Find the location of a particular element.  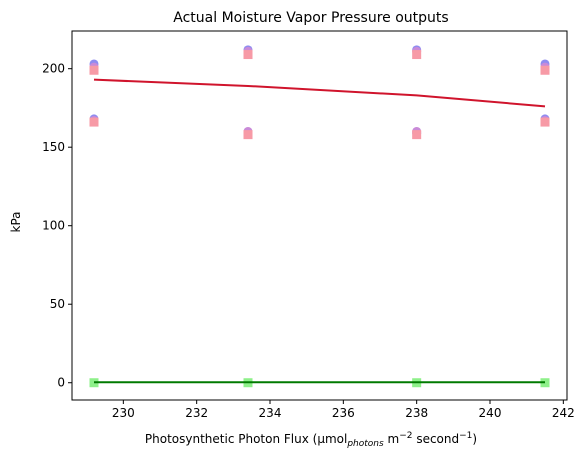

x-tick-label: 238 is located at coordinates (416, 413).